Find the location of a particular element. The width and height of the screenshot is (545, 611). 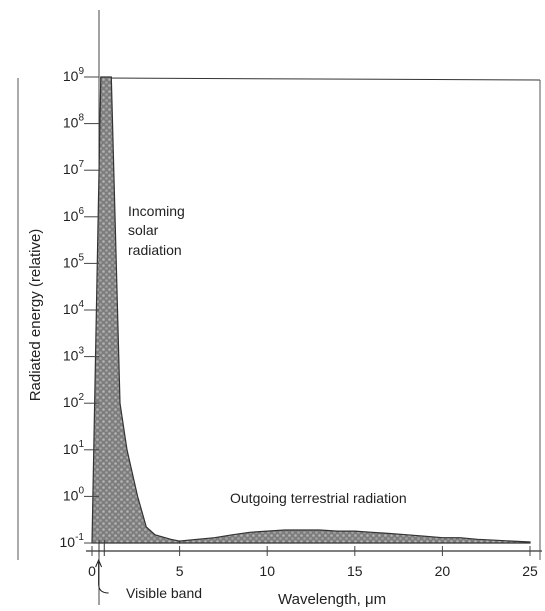

x-tick-label: 5 is located at coordinates (180, 571).